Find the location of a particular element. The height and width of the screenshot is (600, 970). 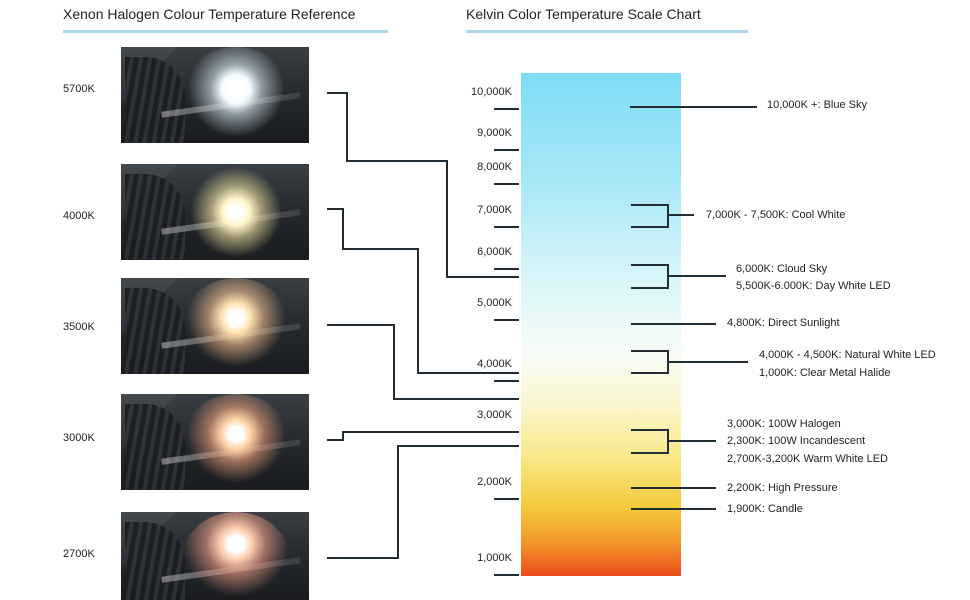

scale-tick-label: 3,000K is located at coordinates (494, 415).